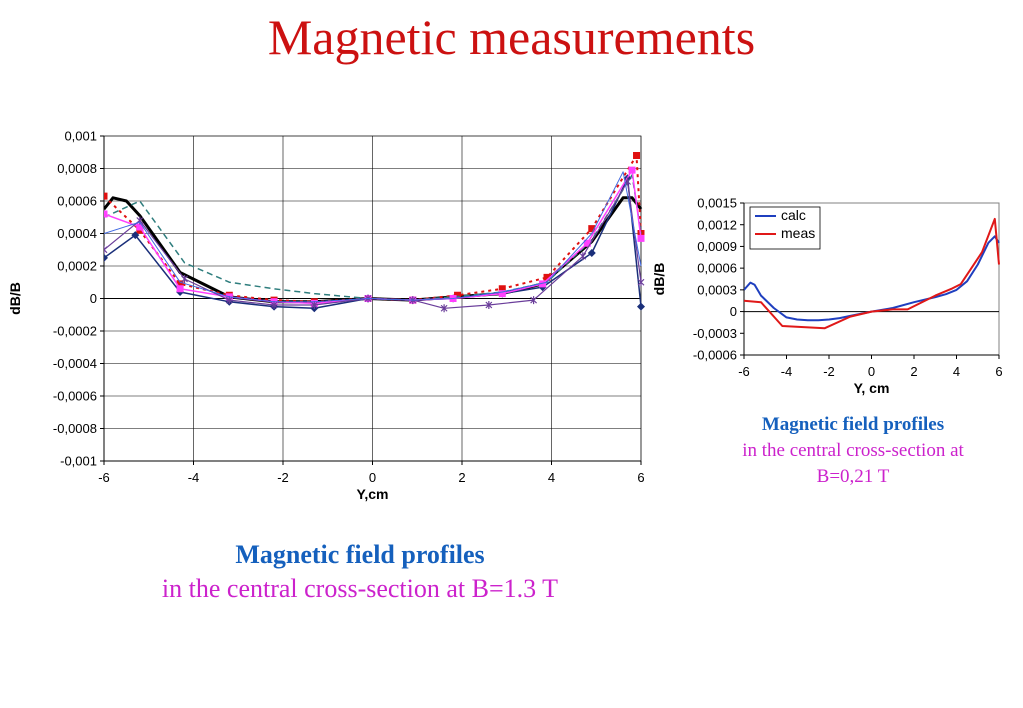 This screenshot has height=708, width=1023. Describe the element at coordinates (744, 371) in the screenshot. I see `side-x-tick-label: -6` at that location.